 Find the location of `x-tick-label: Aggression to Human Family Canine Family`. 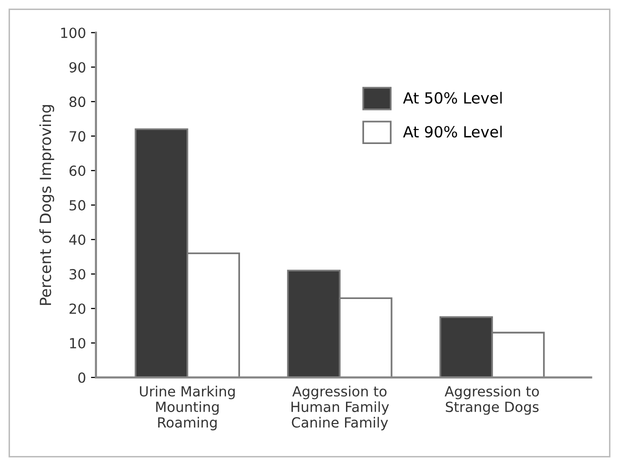

x-tick-label: Aggression to Human Family Canine Family is located at coordinates (340, 408).